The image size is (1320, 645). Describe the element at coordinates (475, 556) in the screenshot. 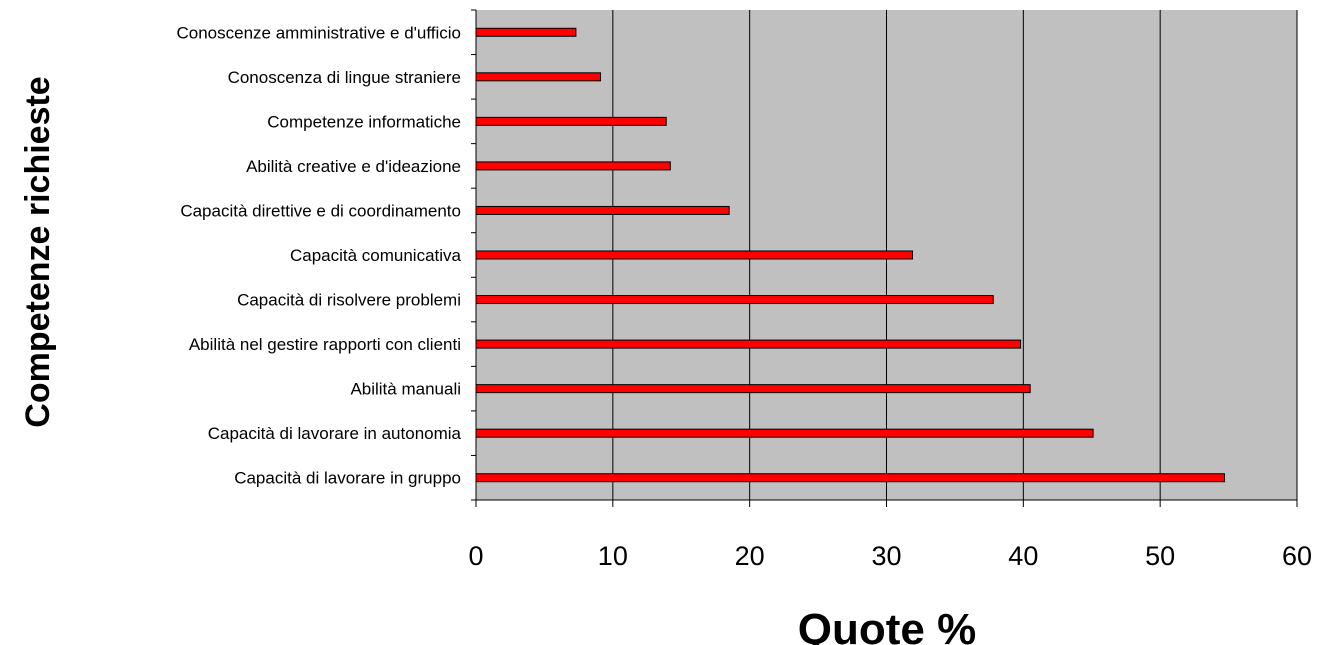

I see `x-tick-label: 0` at that location.